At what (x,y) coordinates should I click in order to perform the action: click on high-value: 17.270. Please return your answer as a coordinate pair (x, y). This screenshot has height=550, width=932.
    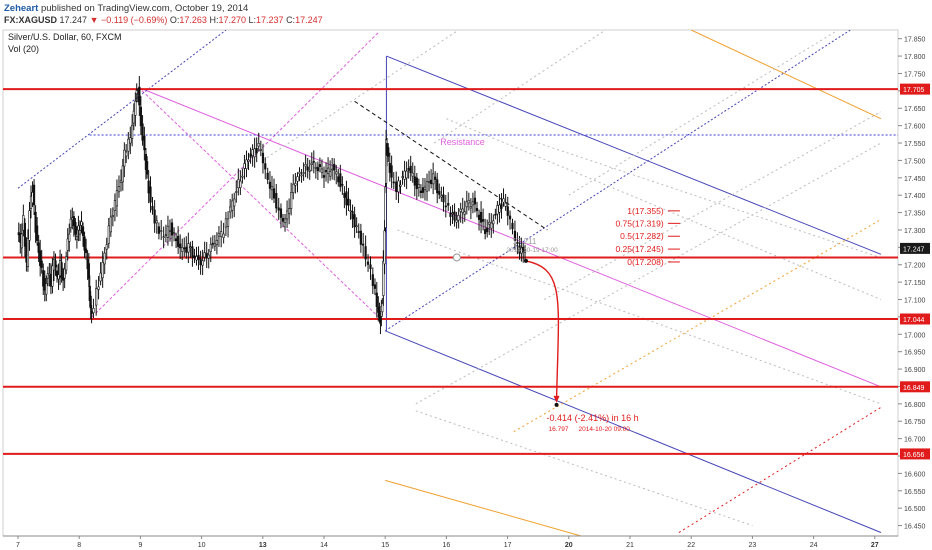
    Looking at the image, I should click on (232, 20).